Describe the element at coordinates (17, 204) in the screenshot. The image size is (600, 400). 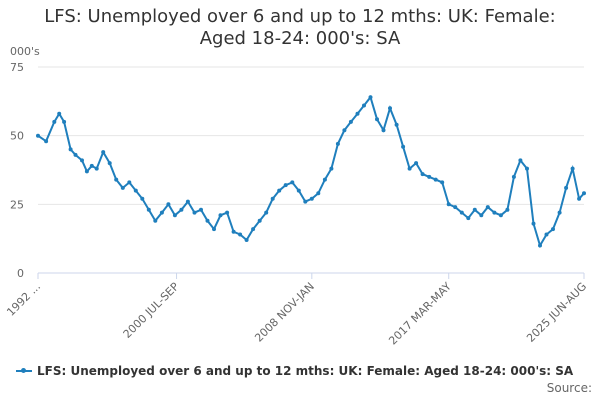
I see `y-tick-label: 25` at that location.